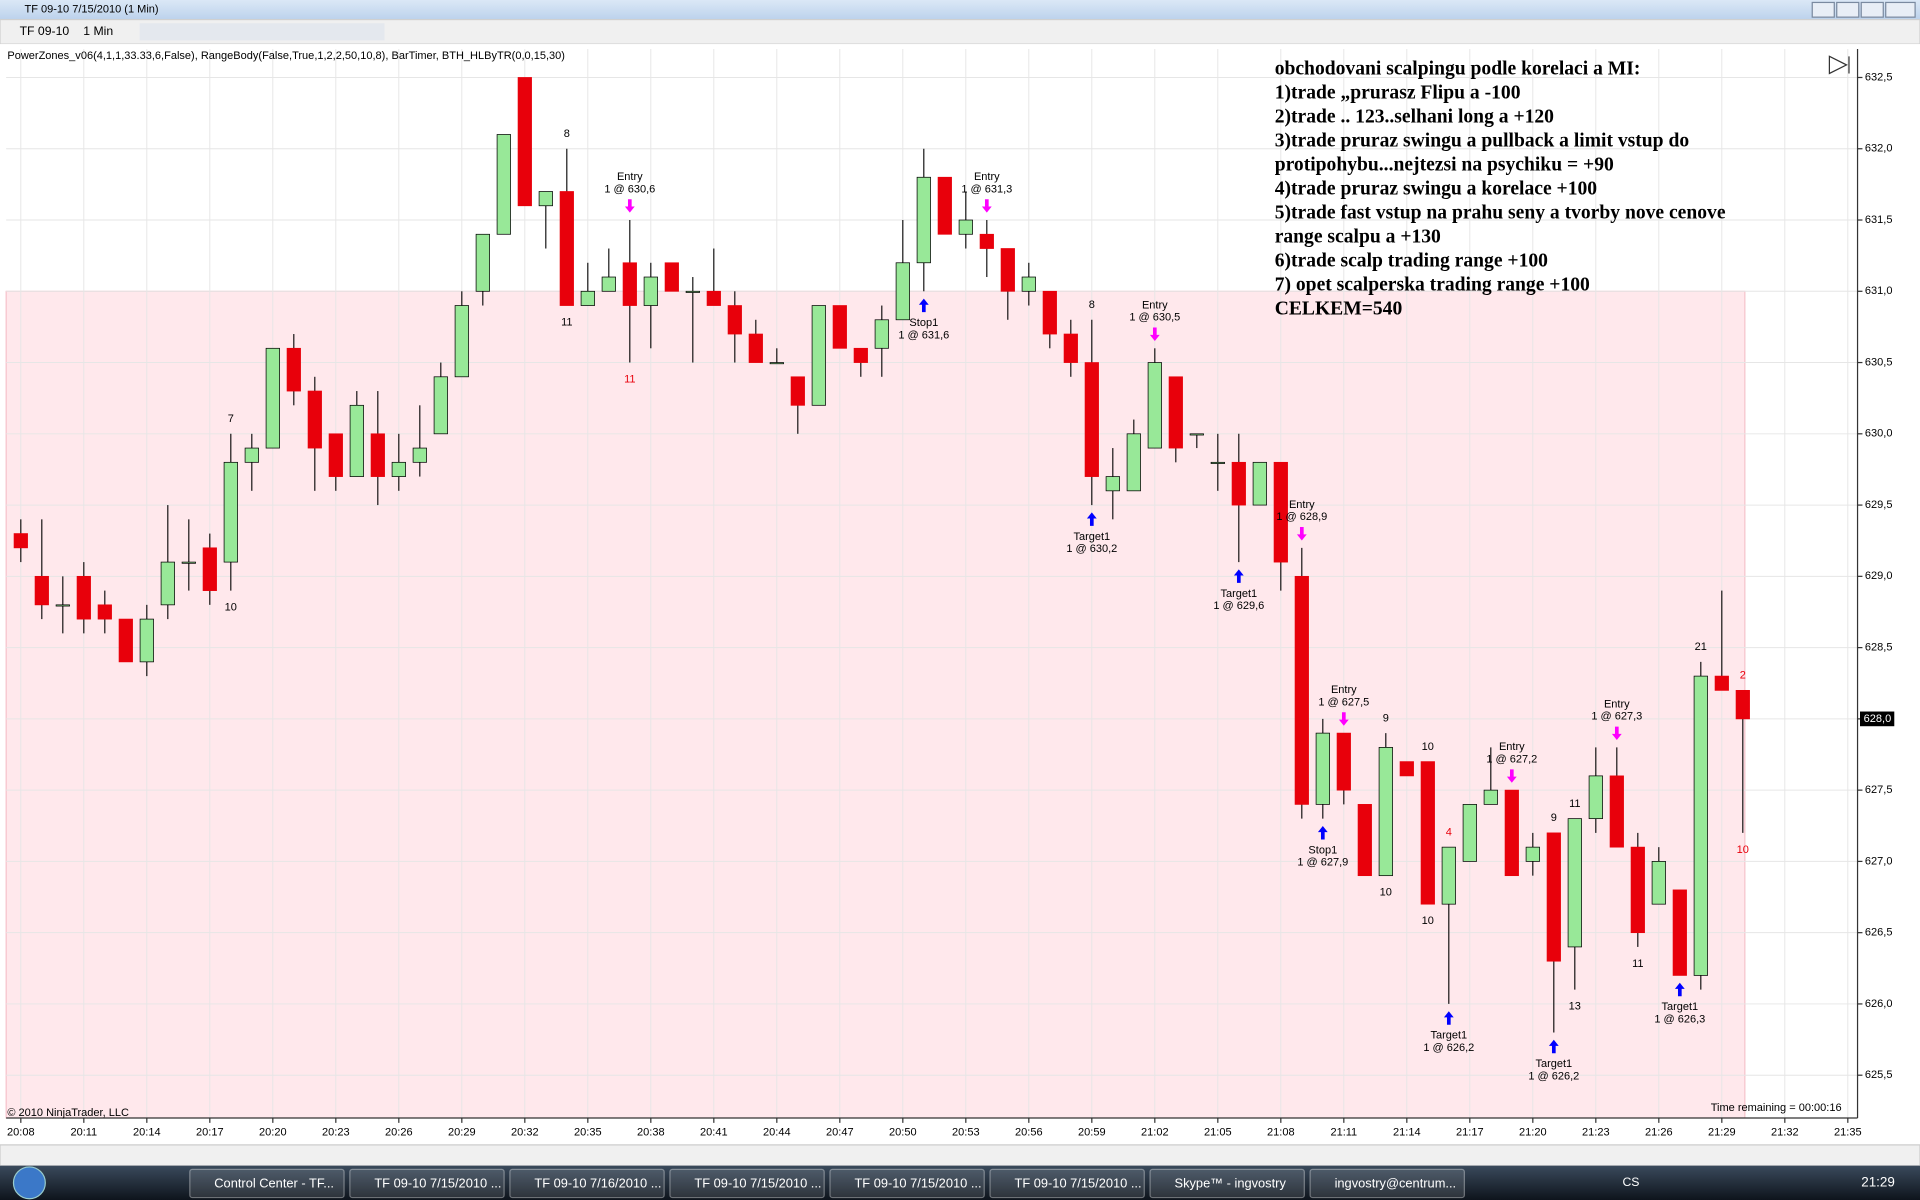 The width and height of the screenshot is (1920, 1200). What do you see at coordinates (21, 1133) in the screenshot?
I see `x-tick-label: 20:08` at bounding box center [21, 1133].